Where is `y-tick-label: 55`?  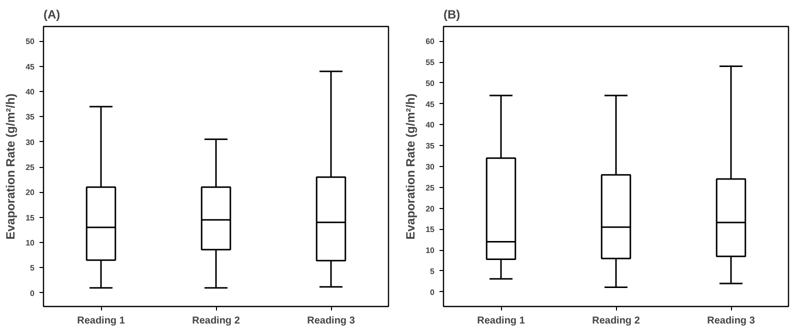
y-tick-label: 55 is located at coordinates (431, 63).